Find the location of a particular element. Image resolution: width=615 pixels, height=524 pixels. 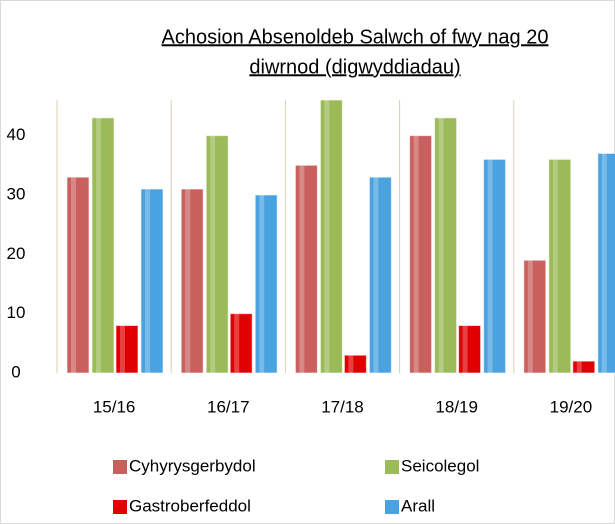

legend-label: Cyhyrysgerbydol is located at coordinates (192, 465).